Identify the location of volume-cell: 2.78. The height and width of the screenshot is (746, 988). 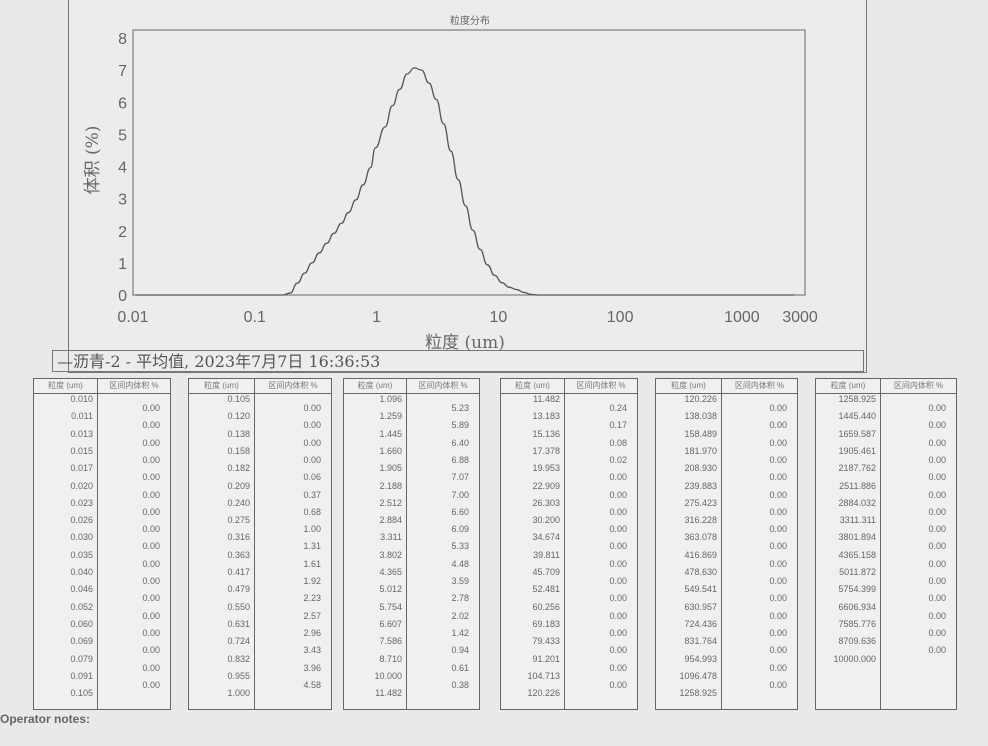
(460, 598).